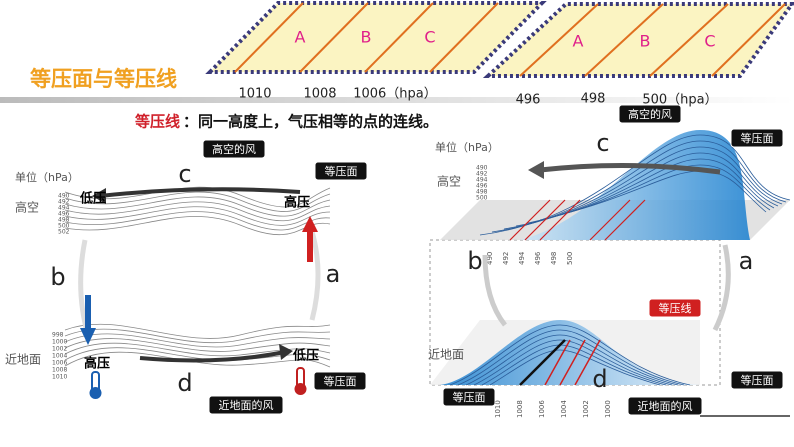  I want to click on pressure-value: 498, so click(593, 99).